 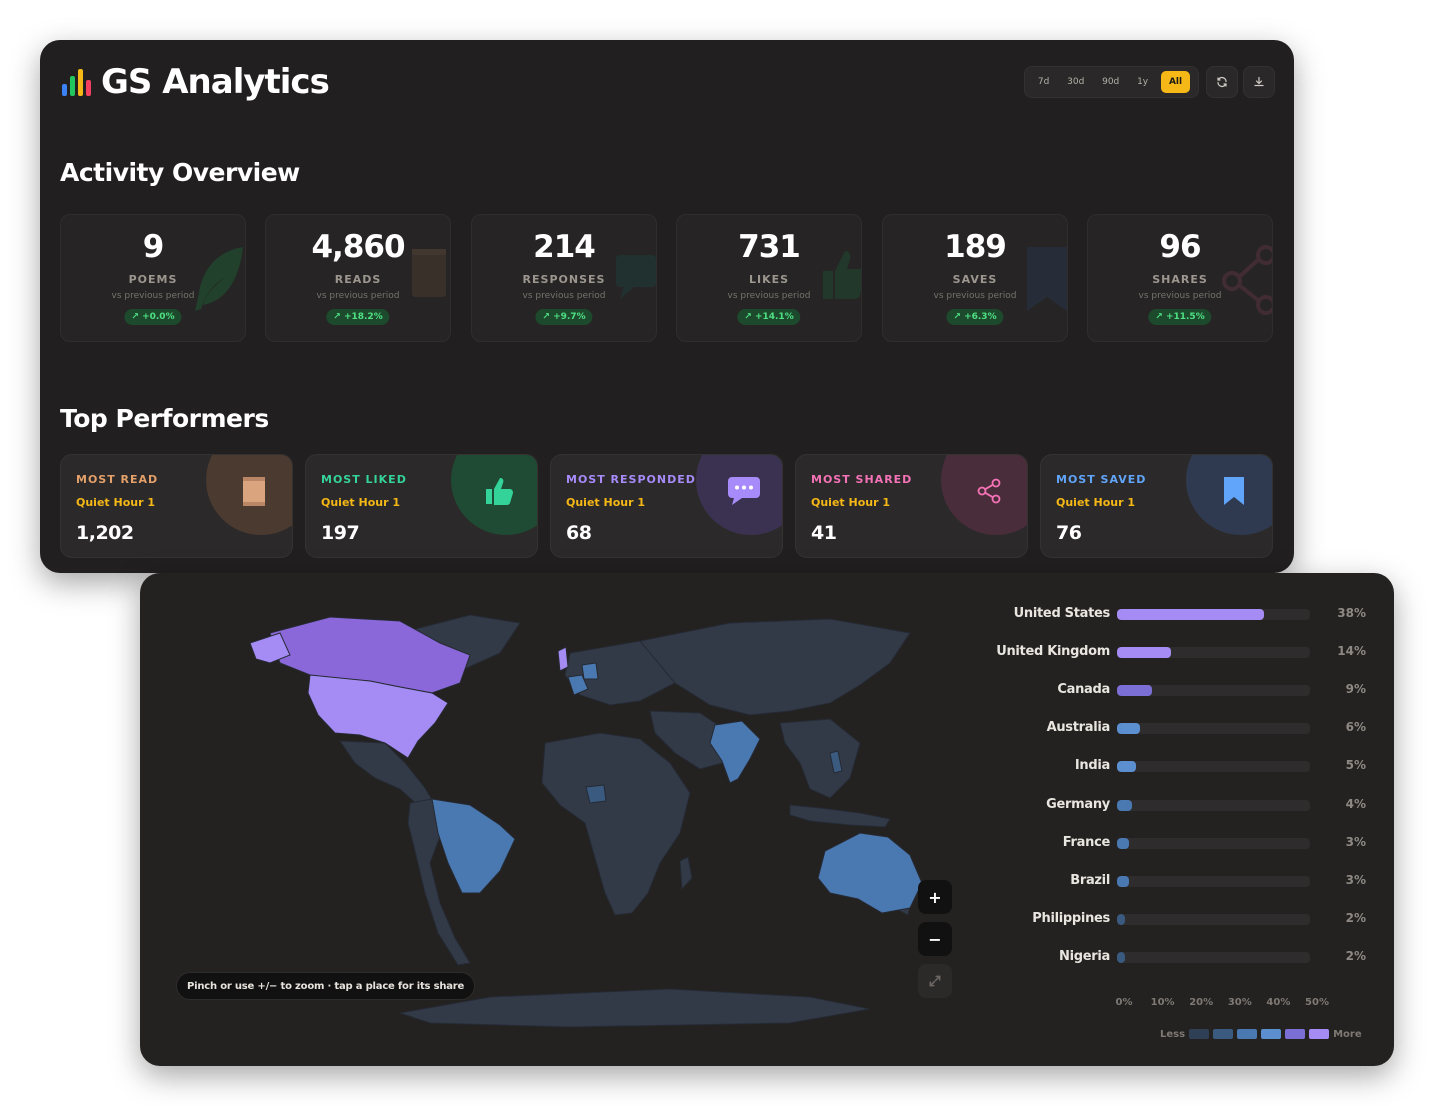 I want to click on performer-card-most-liked: MOST LIKED Quiet Hour 1 197, so click(x=421, y=506).